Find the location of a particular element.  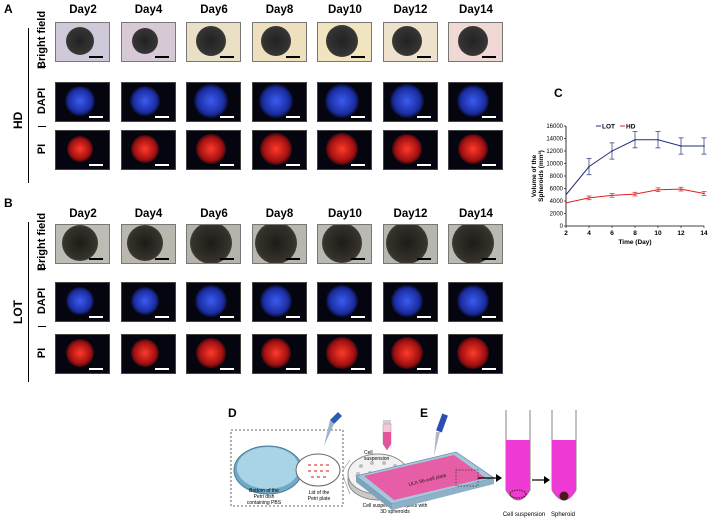

panel-b-day-header: Day6 is located at coordinates (214, 214).